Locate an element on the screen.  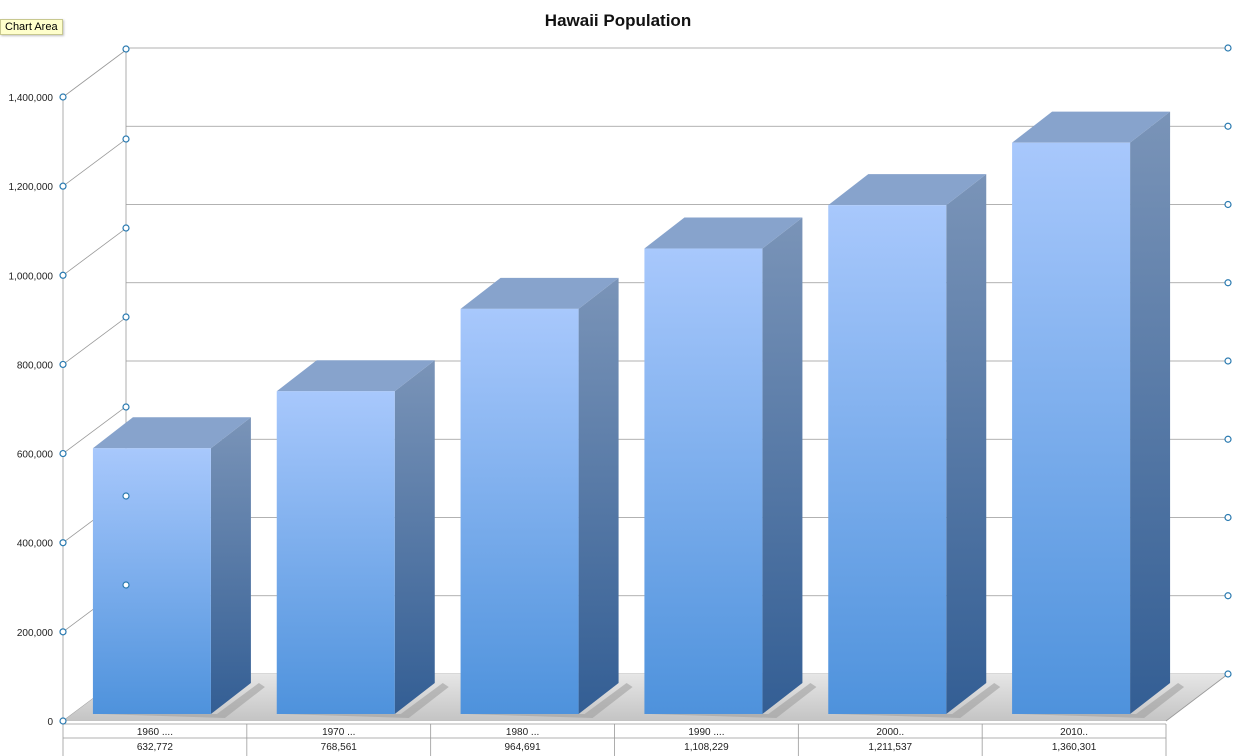
y-tick-label: 1,200,000 is located at coordinates (31, 187).